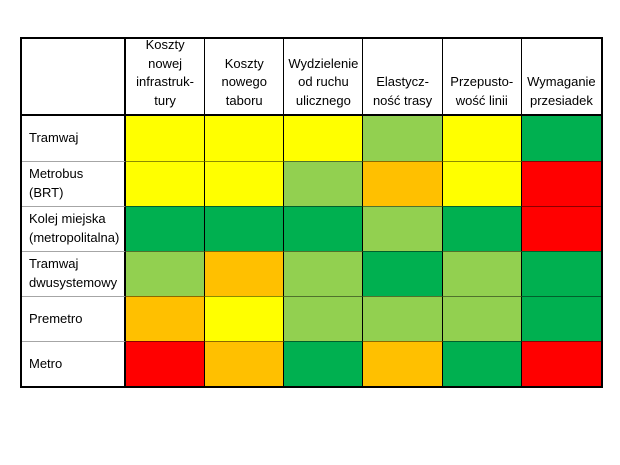 The height and width of the screenshot is (465, 620). What do you see at coordinates (324, 363) in the screenshot?
I see `matrix-cell-r5-c2` at bounding box center [324, 363].